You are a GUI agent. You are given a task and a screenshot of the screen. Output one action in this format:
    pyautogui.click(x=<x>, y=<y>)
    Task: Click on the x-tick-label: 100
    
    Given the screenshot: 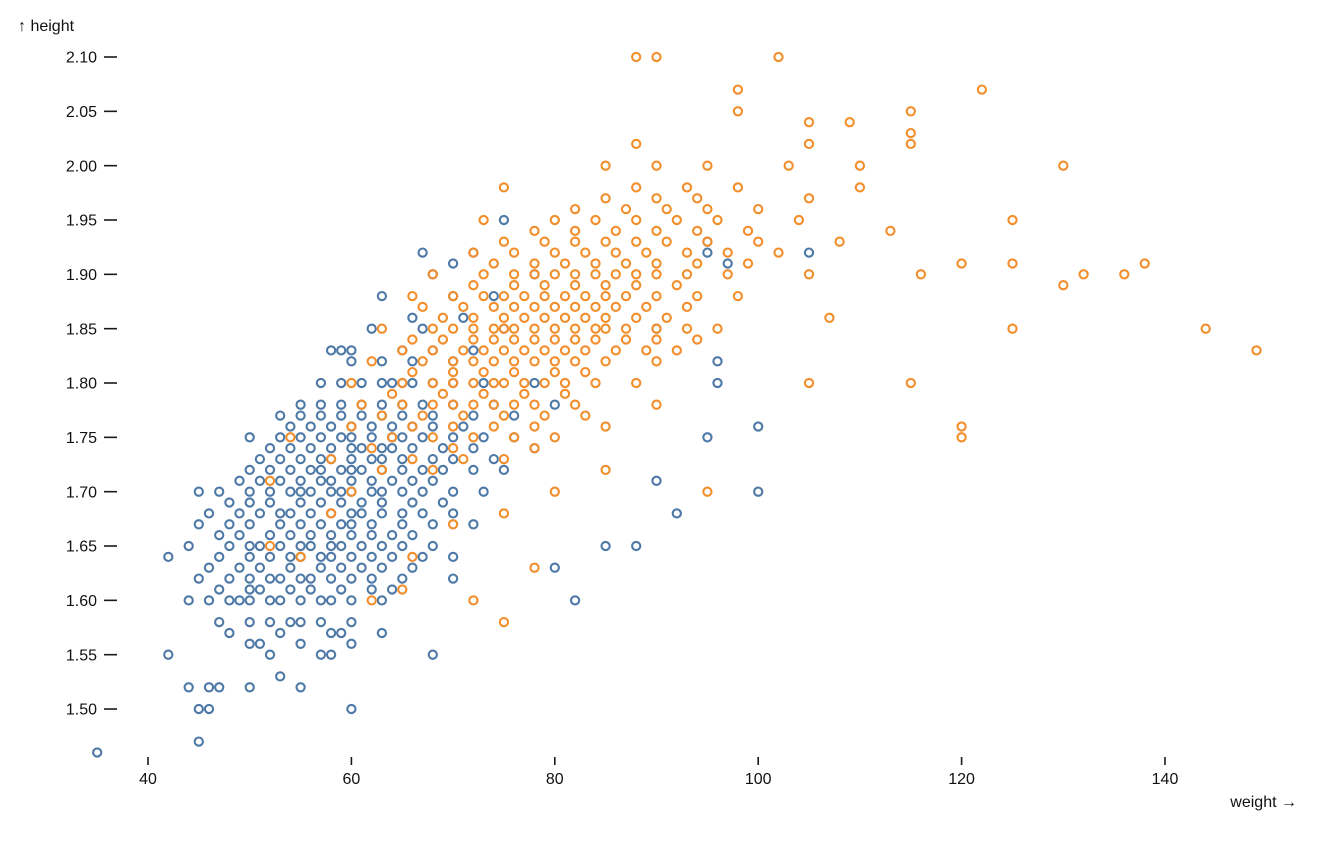 What is the action you would take?
    pyautogui.click(x=758, y=779)
    